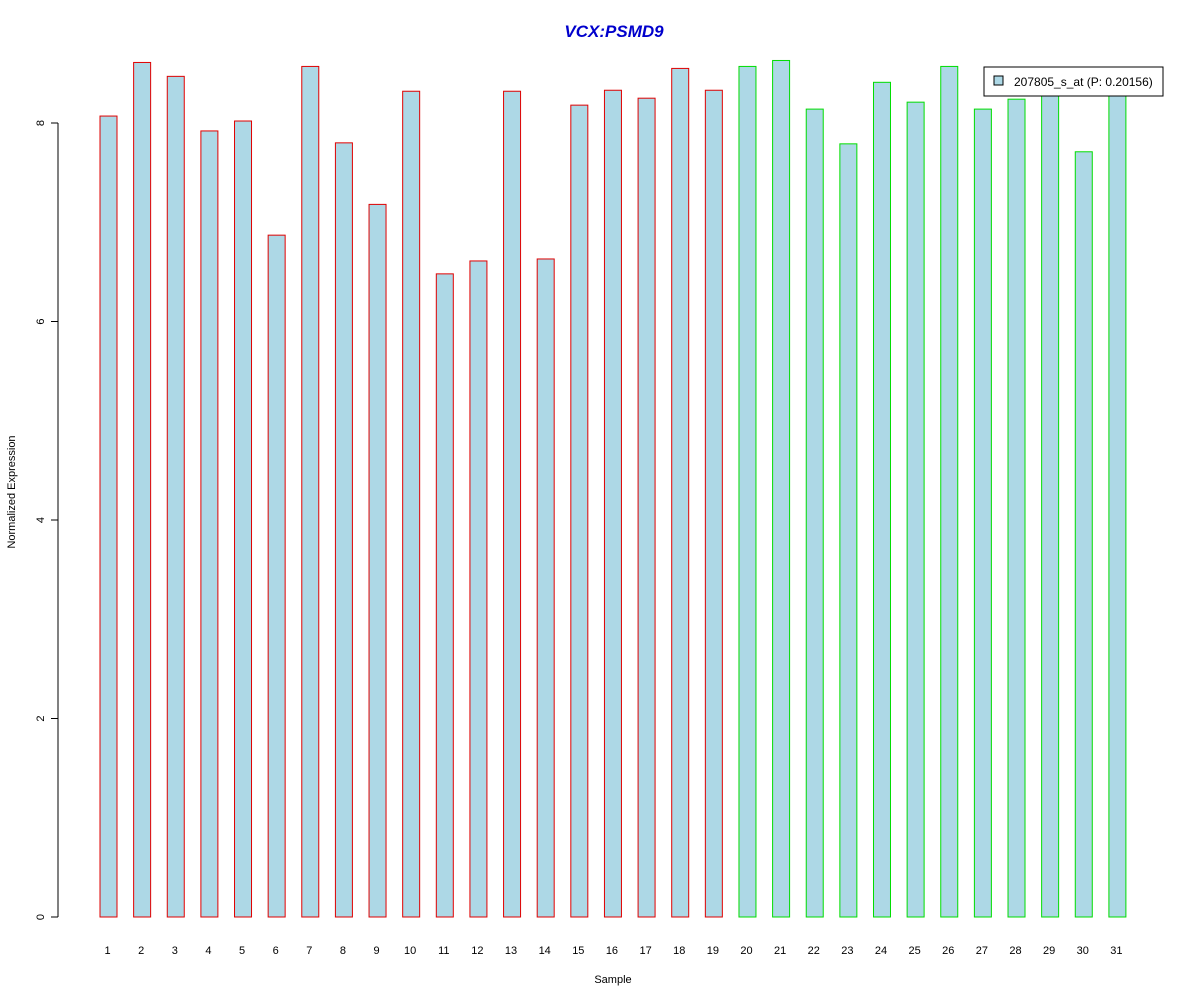 This screenshot has width=1200, height=1000. What do you see at coordinates (612, 980) in the screenshot?
I see `x-axis-label: Sample` at bounding box center [612, 980].